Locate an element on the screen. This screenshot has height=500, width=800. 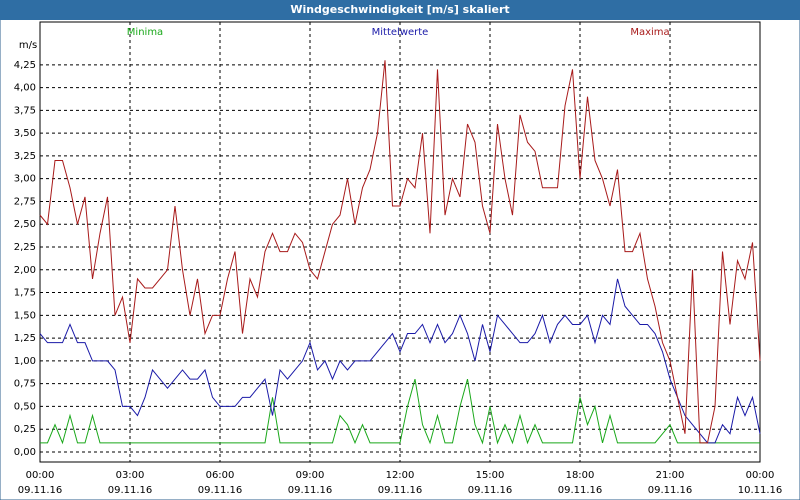
y-tick-label: 0,00 is located at coordinates (25, 452).